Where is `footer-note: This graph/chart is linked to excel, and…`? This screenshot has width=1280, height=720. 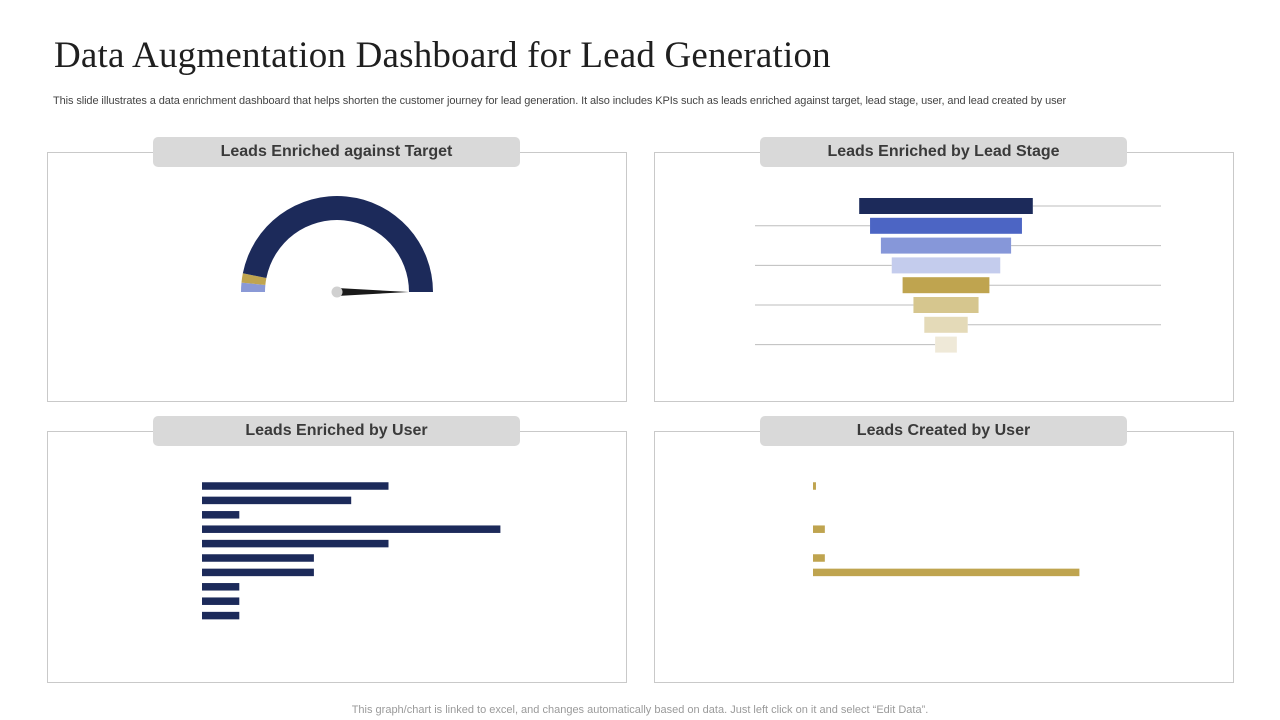
footer-note: This graph/chart is linked to excel, and… is located at coordinates (640, 710).